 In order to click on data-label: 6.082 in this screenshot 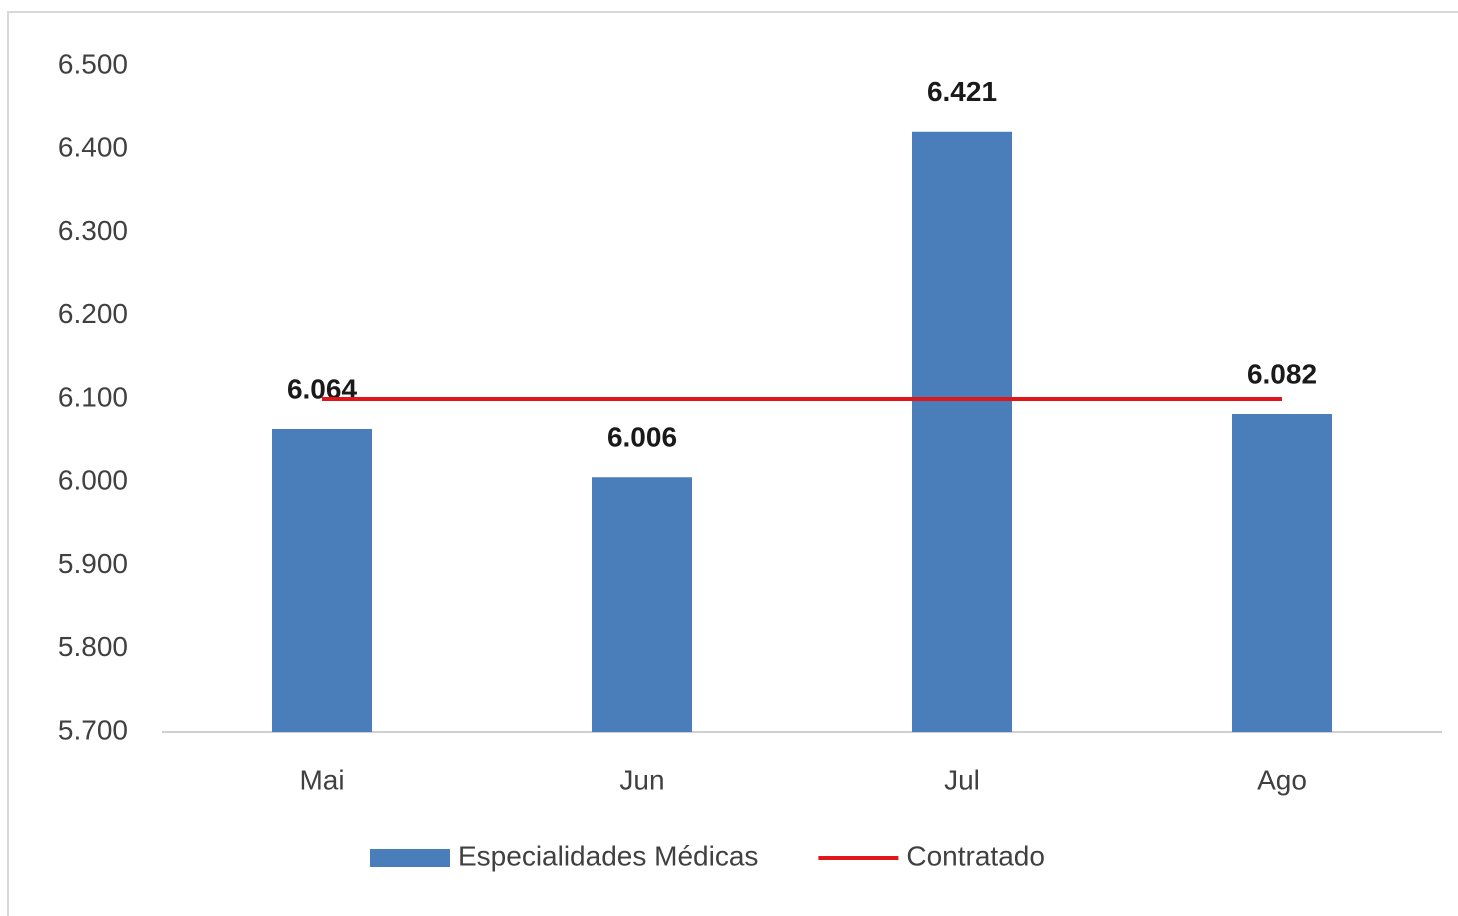, I will do `click(1282, 373)`.